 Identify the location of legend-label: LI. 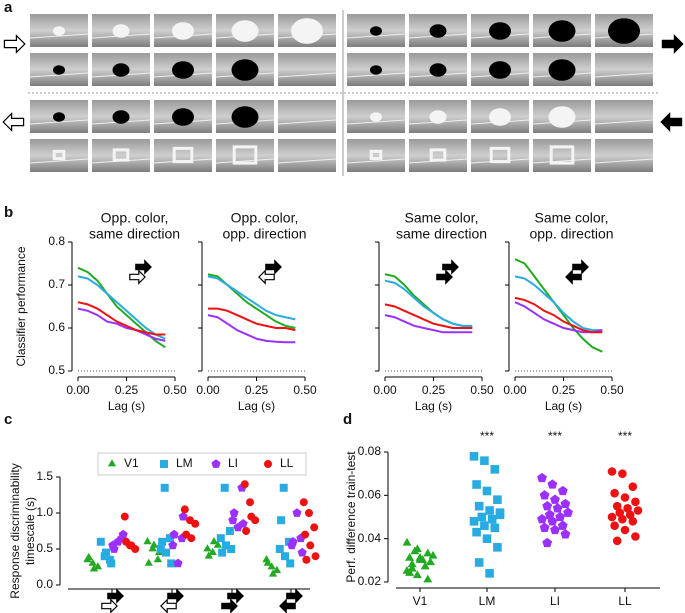
(233, 463).